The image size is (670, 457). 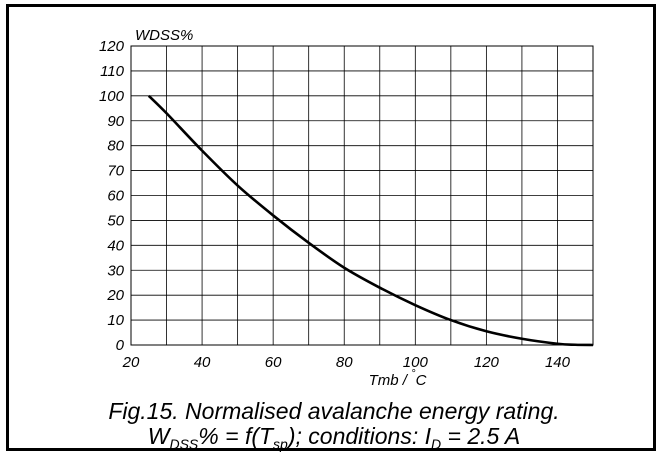 What do you see at coordinates (115, 196) in the screenshot?
I see `y-tick-label: 60` at bounding box center [115, 196].